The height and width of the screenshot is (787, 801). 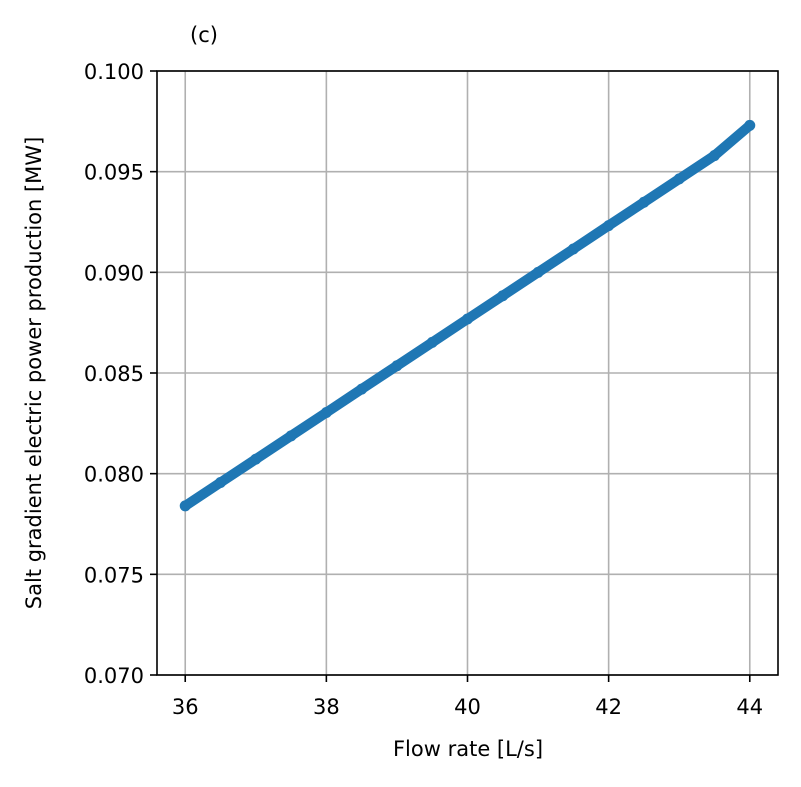 I want to click on x-tick-label: 38, so click(x=326, y=707).